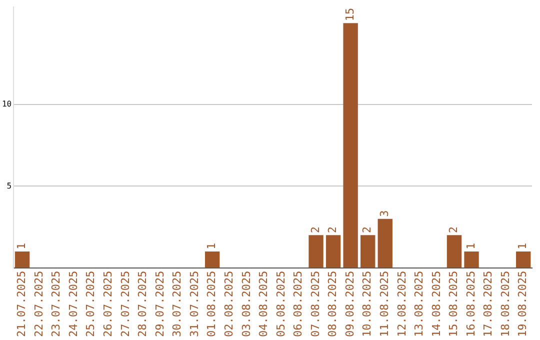 Image resolution: width=540 pixels, height=340 pixels. Describe the element at coordinates (246, 304) in the screenshot. I see `x-tick-label: 03.08.2025` at that location.